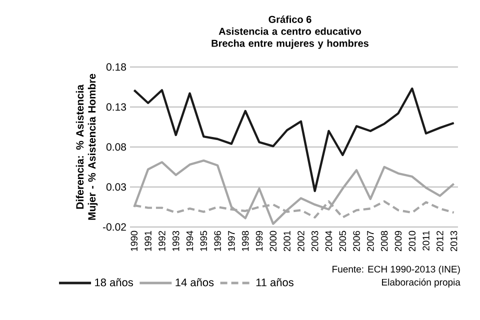 Image resolution: width=480 pixels, height=320 pixels. Describe the element at coordinates (426, 240) in the screenshot. I see `x-tick-label: 2011` at that location.